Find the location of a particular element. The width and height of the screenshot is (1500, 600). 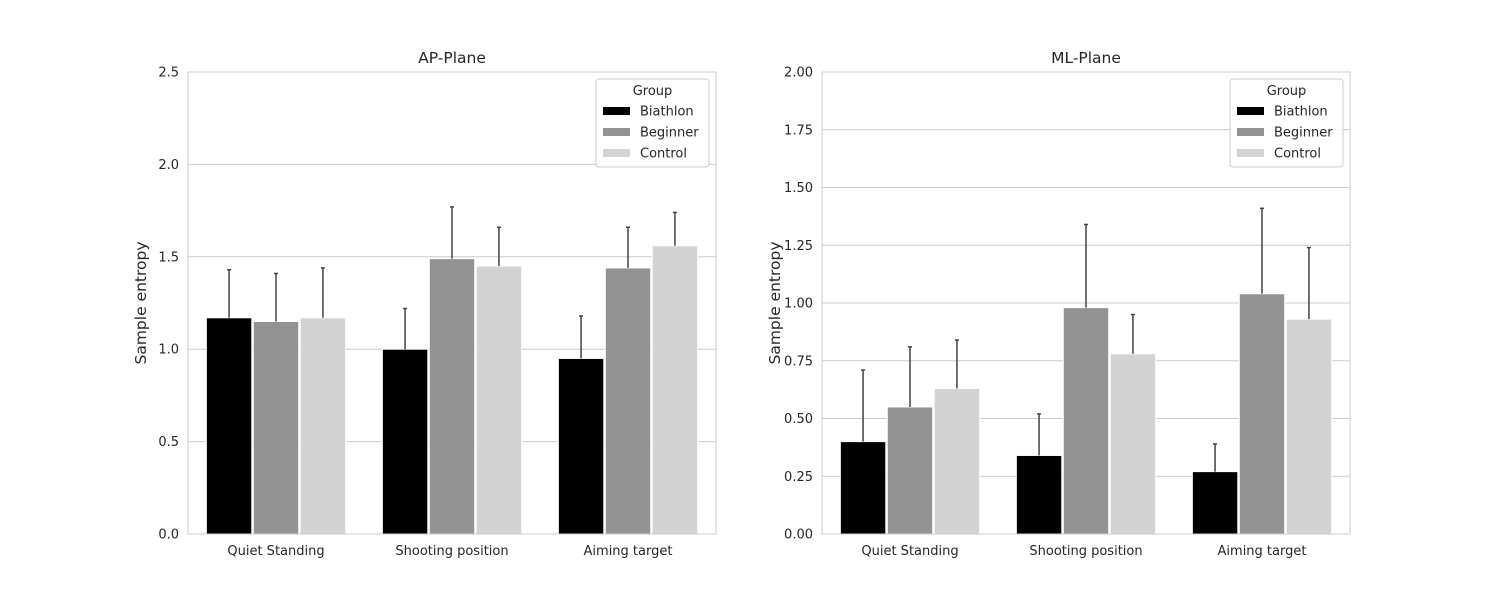

y-tick-label: 0.75 is located at coordinates (798, 361).